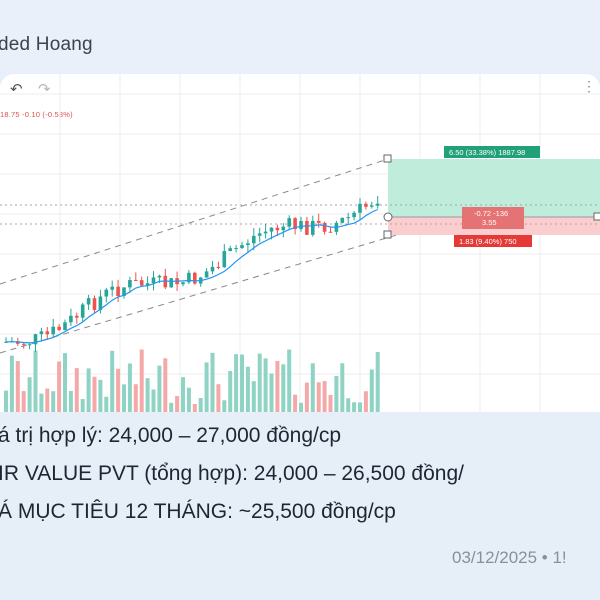  I want to click on moving-average-line, so click(191, 276).